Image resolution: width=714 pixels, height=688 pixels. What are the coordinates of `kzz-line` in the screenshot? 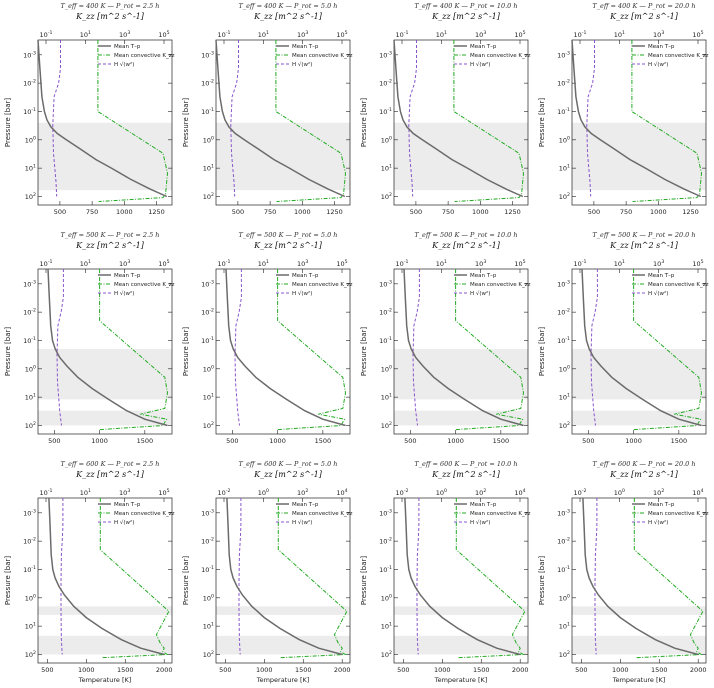 It's located at (668, 350).